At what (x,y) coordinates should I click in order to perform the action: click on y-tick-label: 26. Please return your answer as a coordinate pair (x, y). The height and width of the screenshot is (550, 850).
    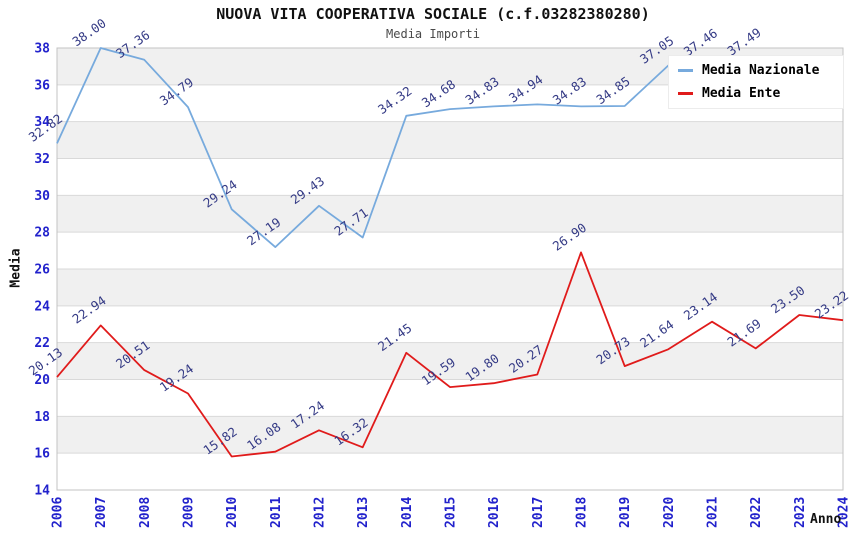
    Looking at the image, I should click on (42, 270).